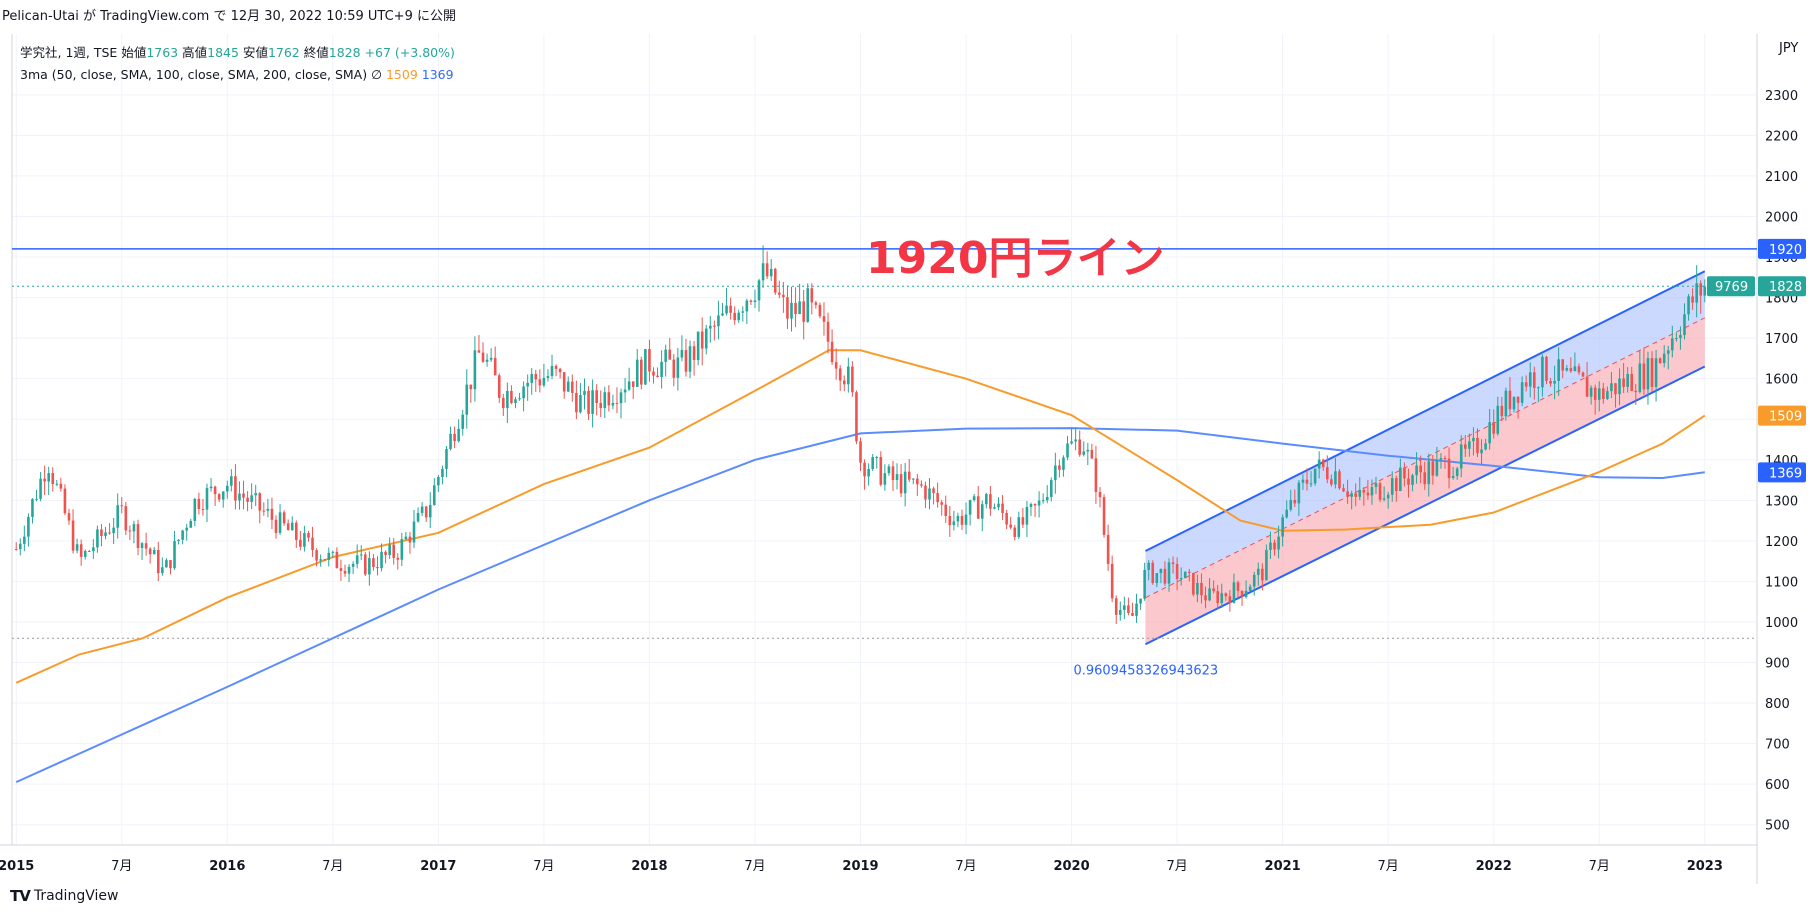  I want to click on y-tick-label: 1600, so click(1781, 380).